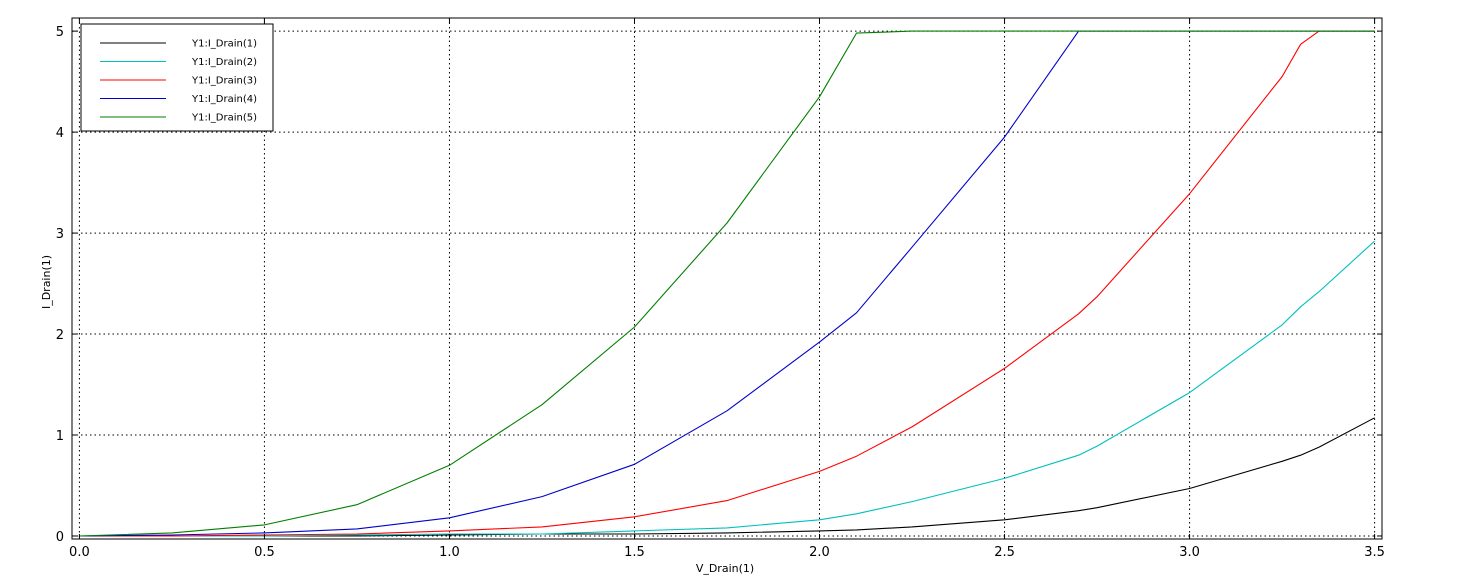  I want to click on legend-label-4: Y1:I_Drain(4), so click(224, 99).